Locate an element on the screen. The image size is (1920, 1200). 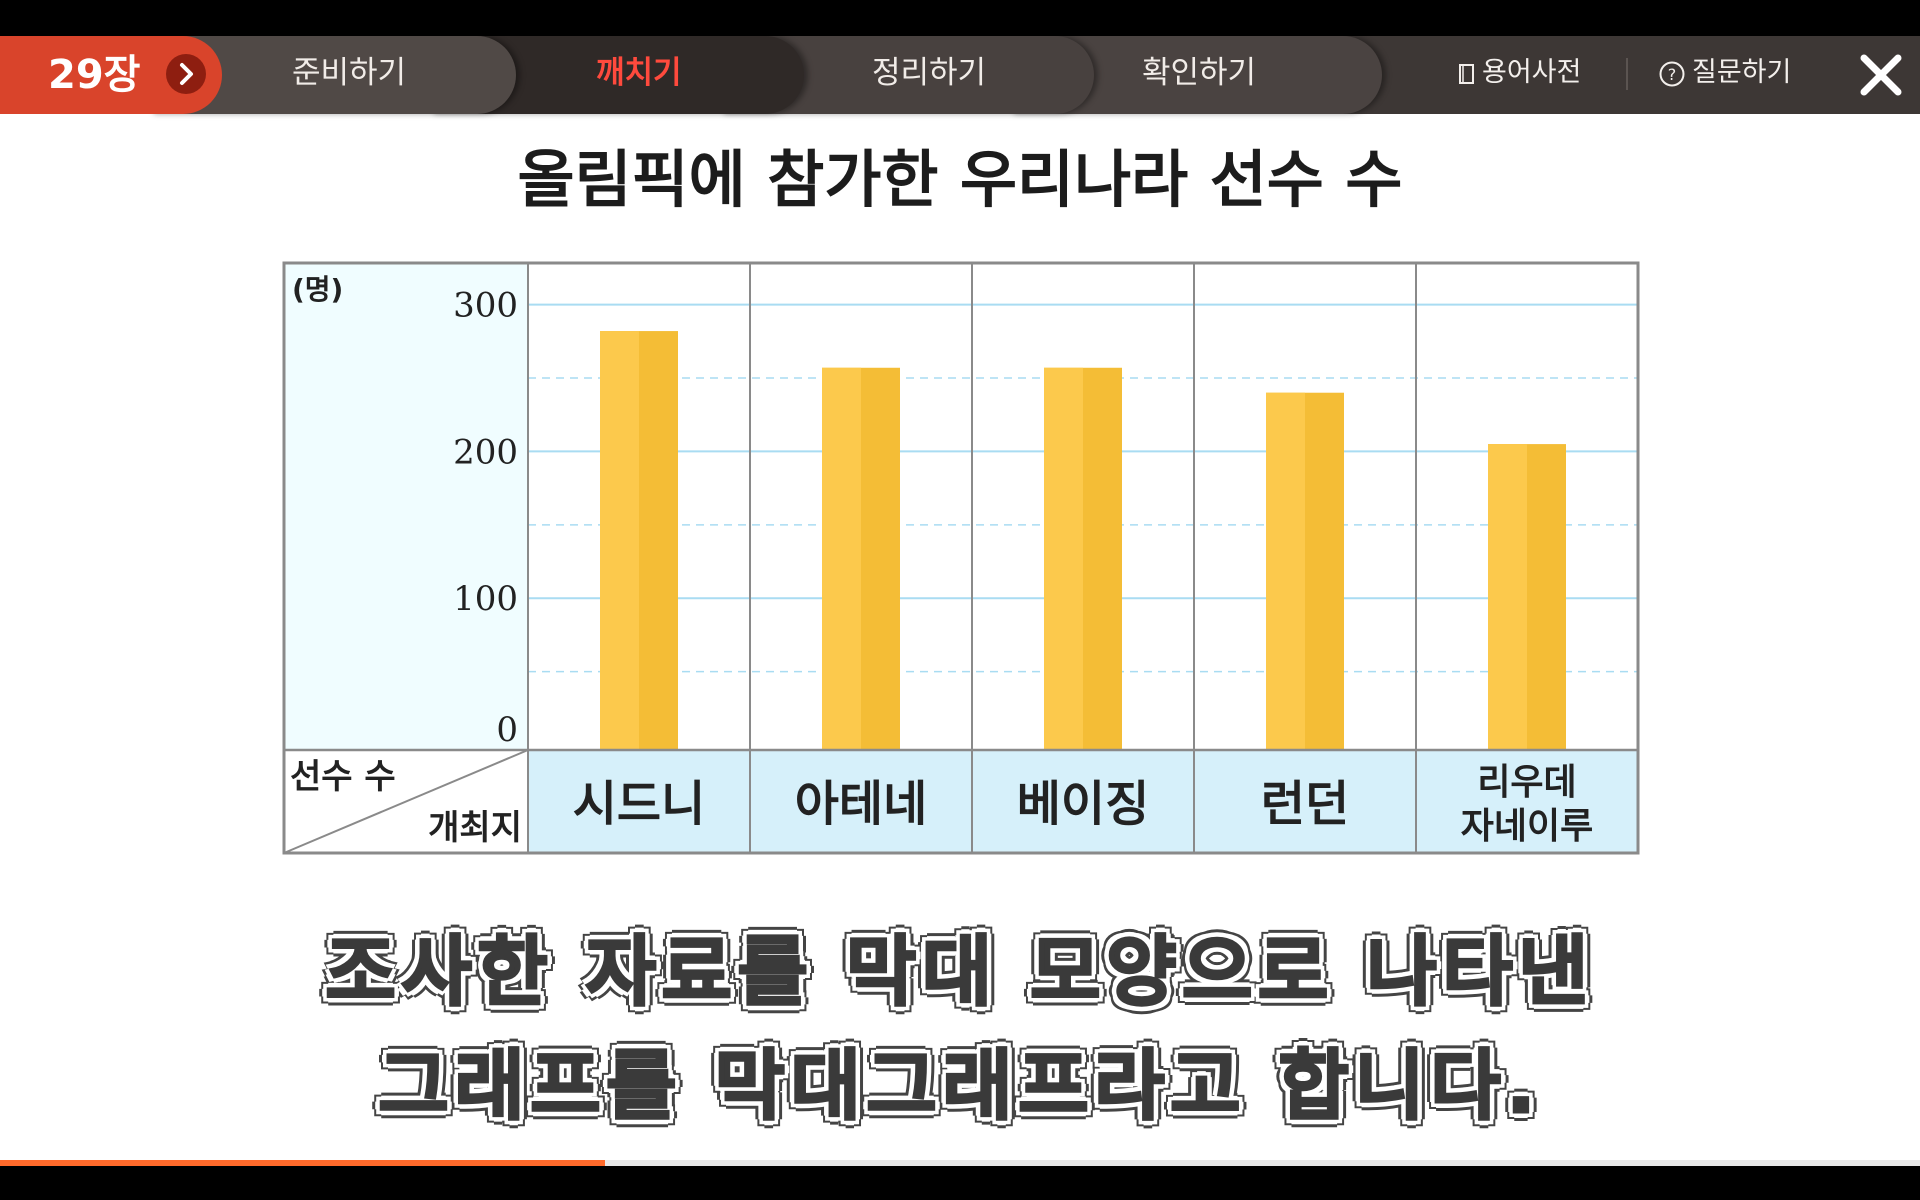
tab-summary-label: 정리하기 is located at coordinates (929, 73).